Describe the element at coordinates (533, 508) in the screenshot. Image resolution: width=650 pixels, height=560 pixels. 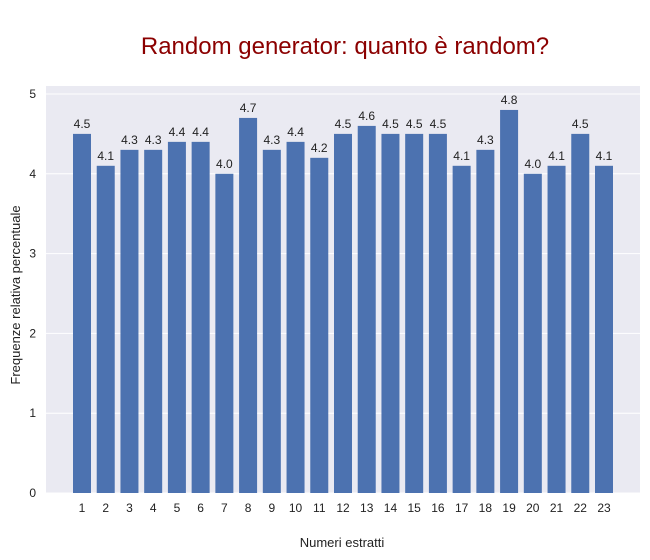
I see `x-tick-label: 20` at that location.